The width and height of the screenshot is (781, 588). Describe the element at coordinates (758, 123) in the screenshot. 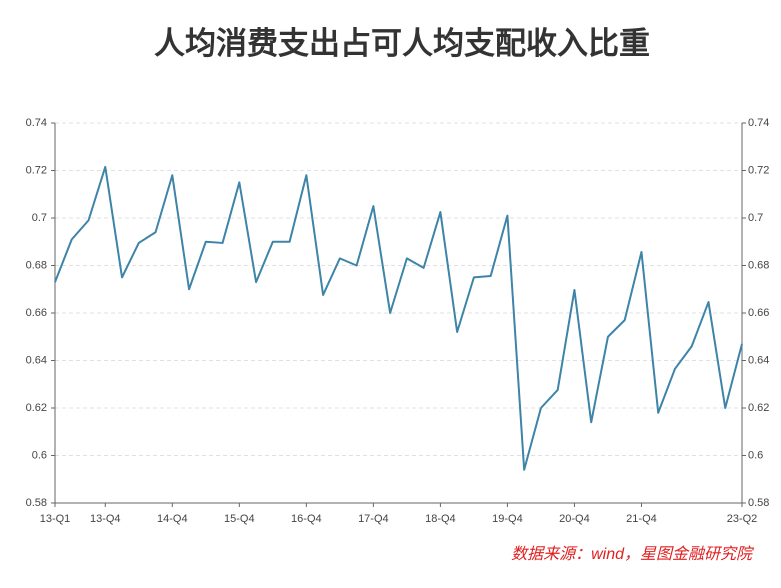

I see `y2-tick-label: 0.74` at that location.